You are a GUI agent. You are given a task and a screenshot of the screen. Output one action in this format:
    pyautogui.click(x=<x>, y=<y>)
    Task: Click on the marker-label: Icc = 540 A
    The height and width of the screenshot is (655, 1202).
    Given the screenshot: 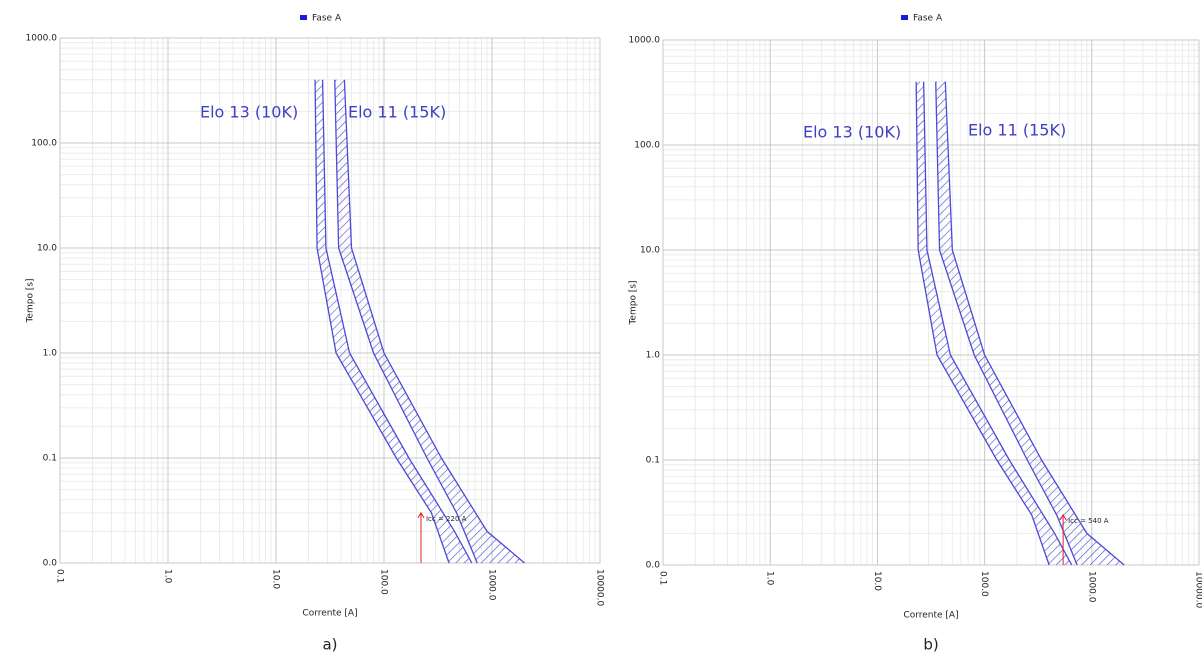 What is the action you would take?
    pyautogui.click(x=1088, y=521)
    